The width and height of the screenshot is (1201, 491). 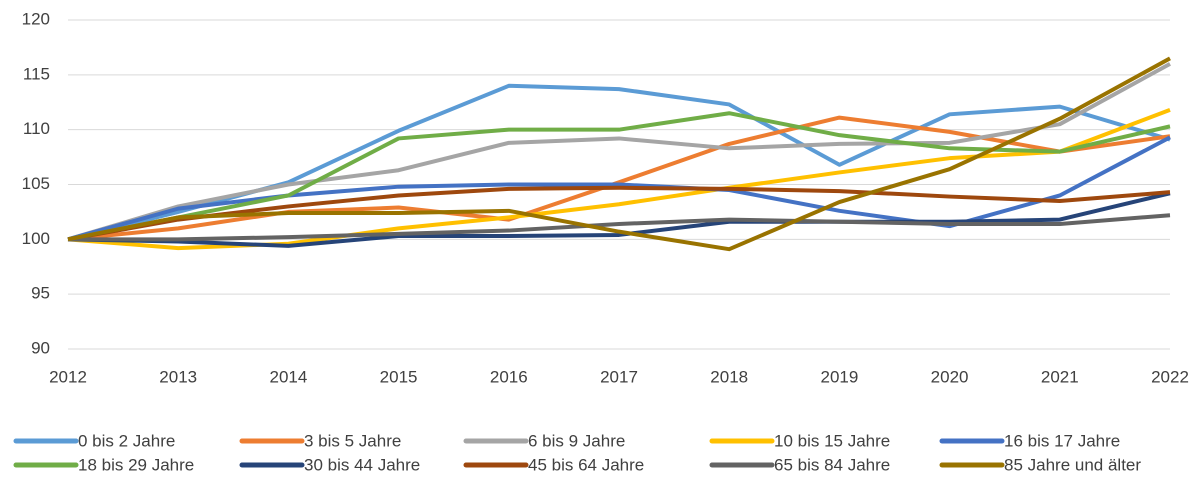 What do you see at coordinates (729, 376) in the screenshot?
I see `x-tick-label: 2018` at bounding box center [729, 376].